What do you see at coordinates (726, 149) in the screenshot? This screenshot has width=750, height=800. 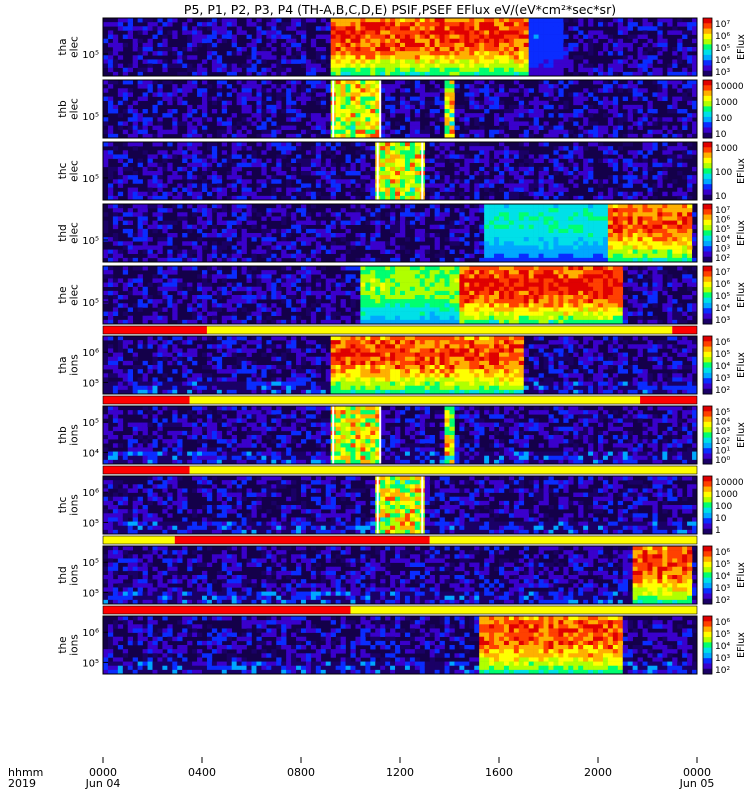 I see `colorbar-tick-label: 1000` at bounding box center [726, 149].